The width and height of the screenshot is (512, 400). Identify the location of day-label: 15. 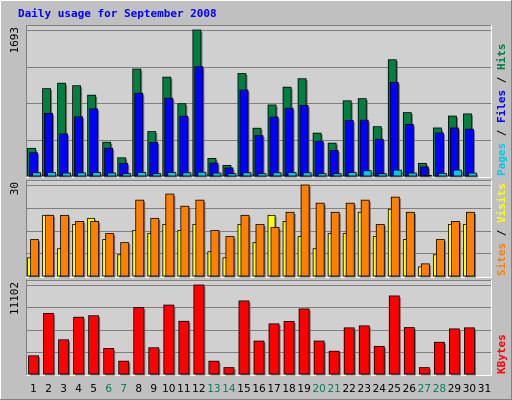
(243, 389).